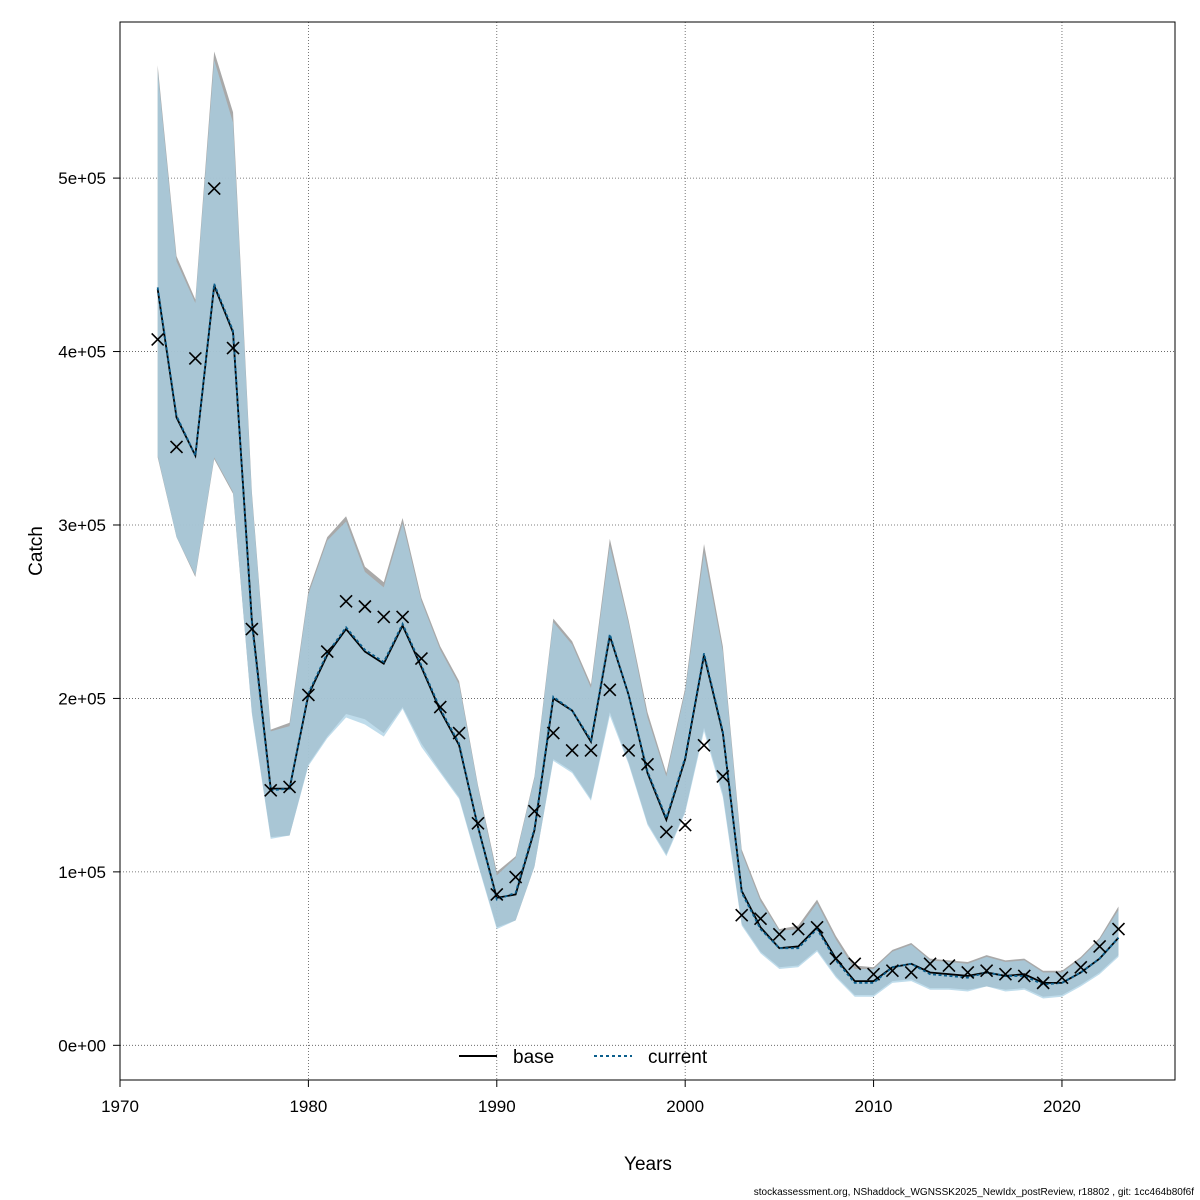  What do you see at coordinates (855, 964) in the screenshot?
I see `observed-point-2009` at bounding box center [855, 964].